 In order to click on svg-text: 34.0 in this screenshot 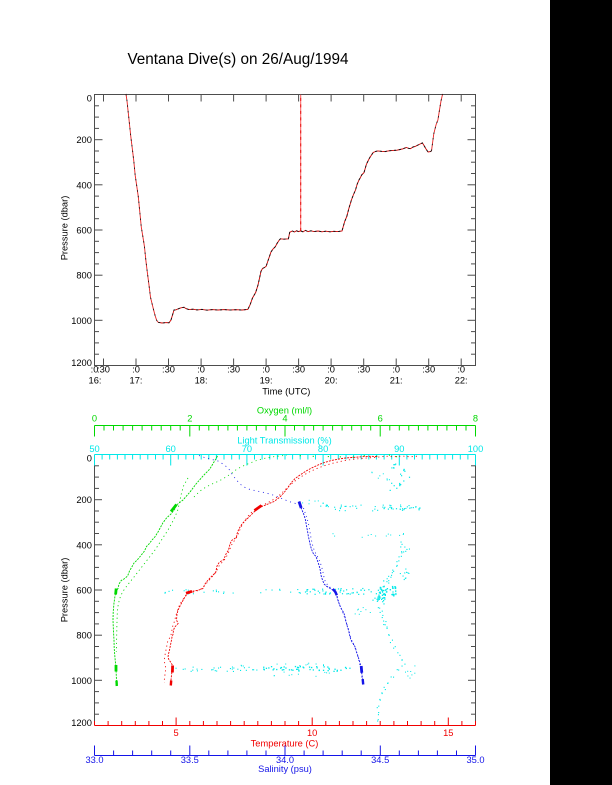, I will do `click(285, 760)`.